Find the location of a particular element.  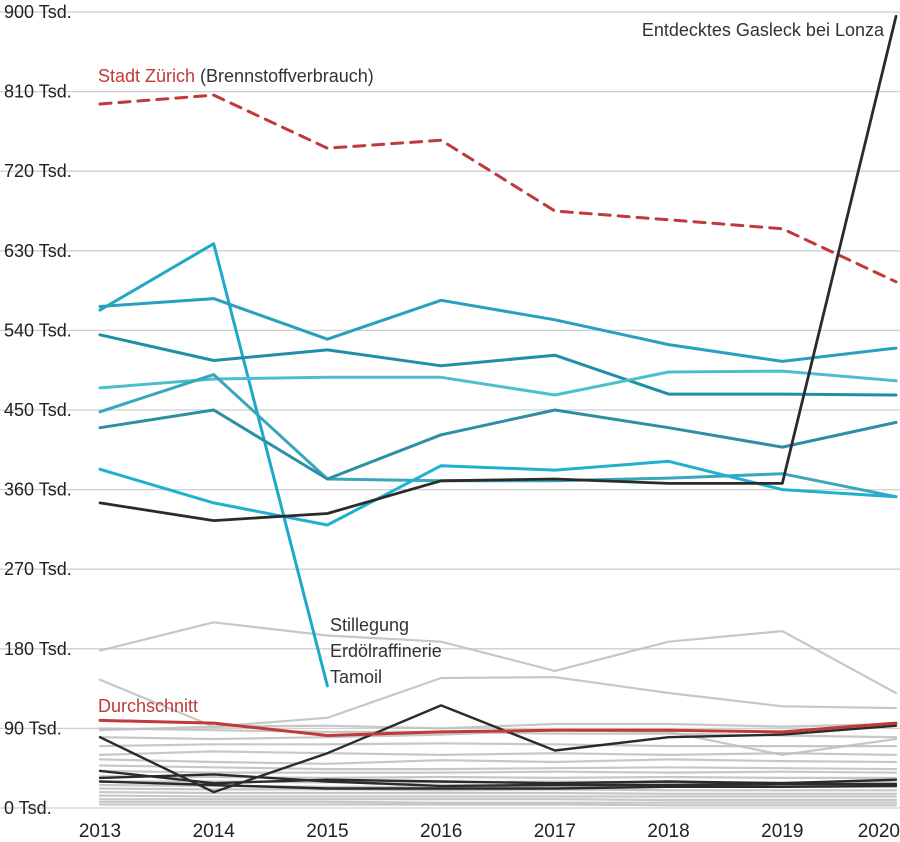

y-tick-label: 720 Tsd. is located at coordinates (38, 171).